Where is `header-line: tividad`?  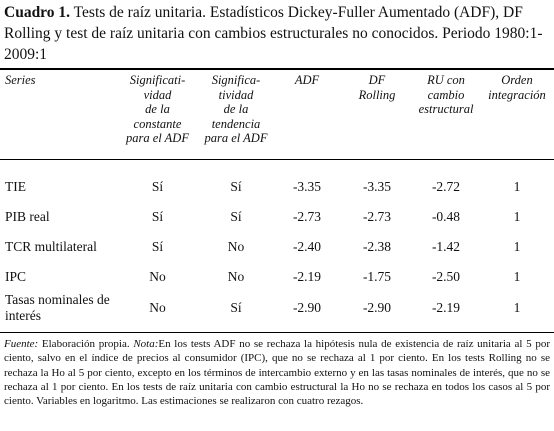
header-line: tividad is located at coordinates (236, 94).